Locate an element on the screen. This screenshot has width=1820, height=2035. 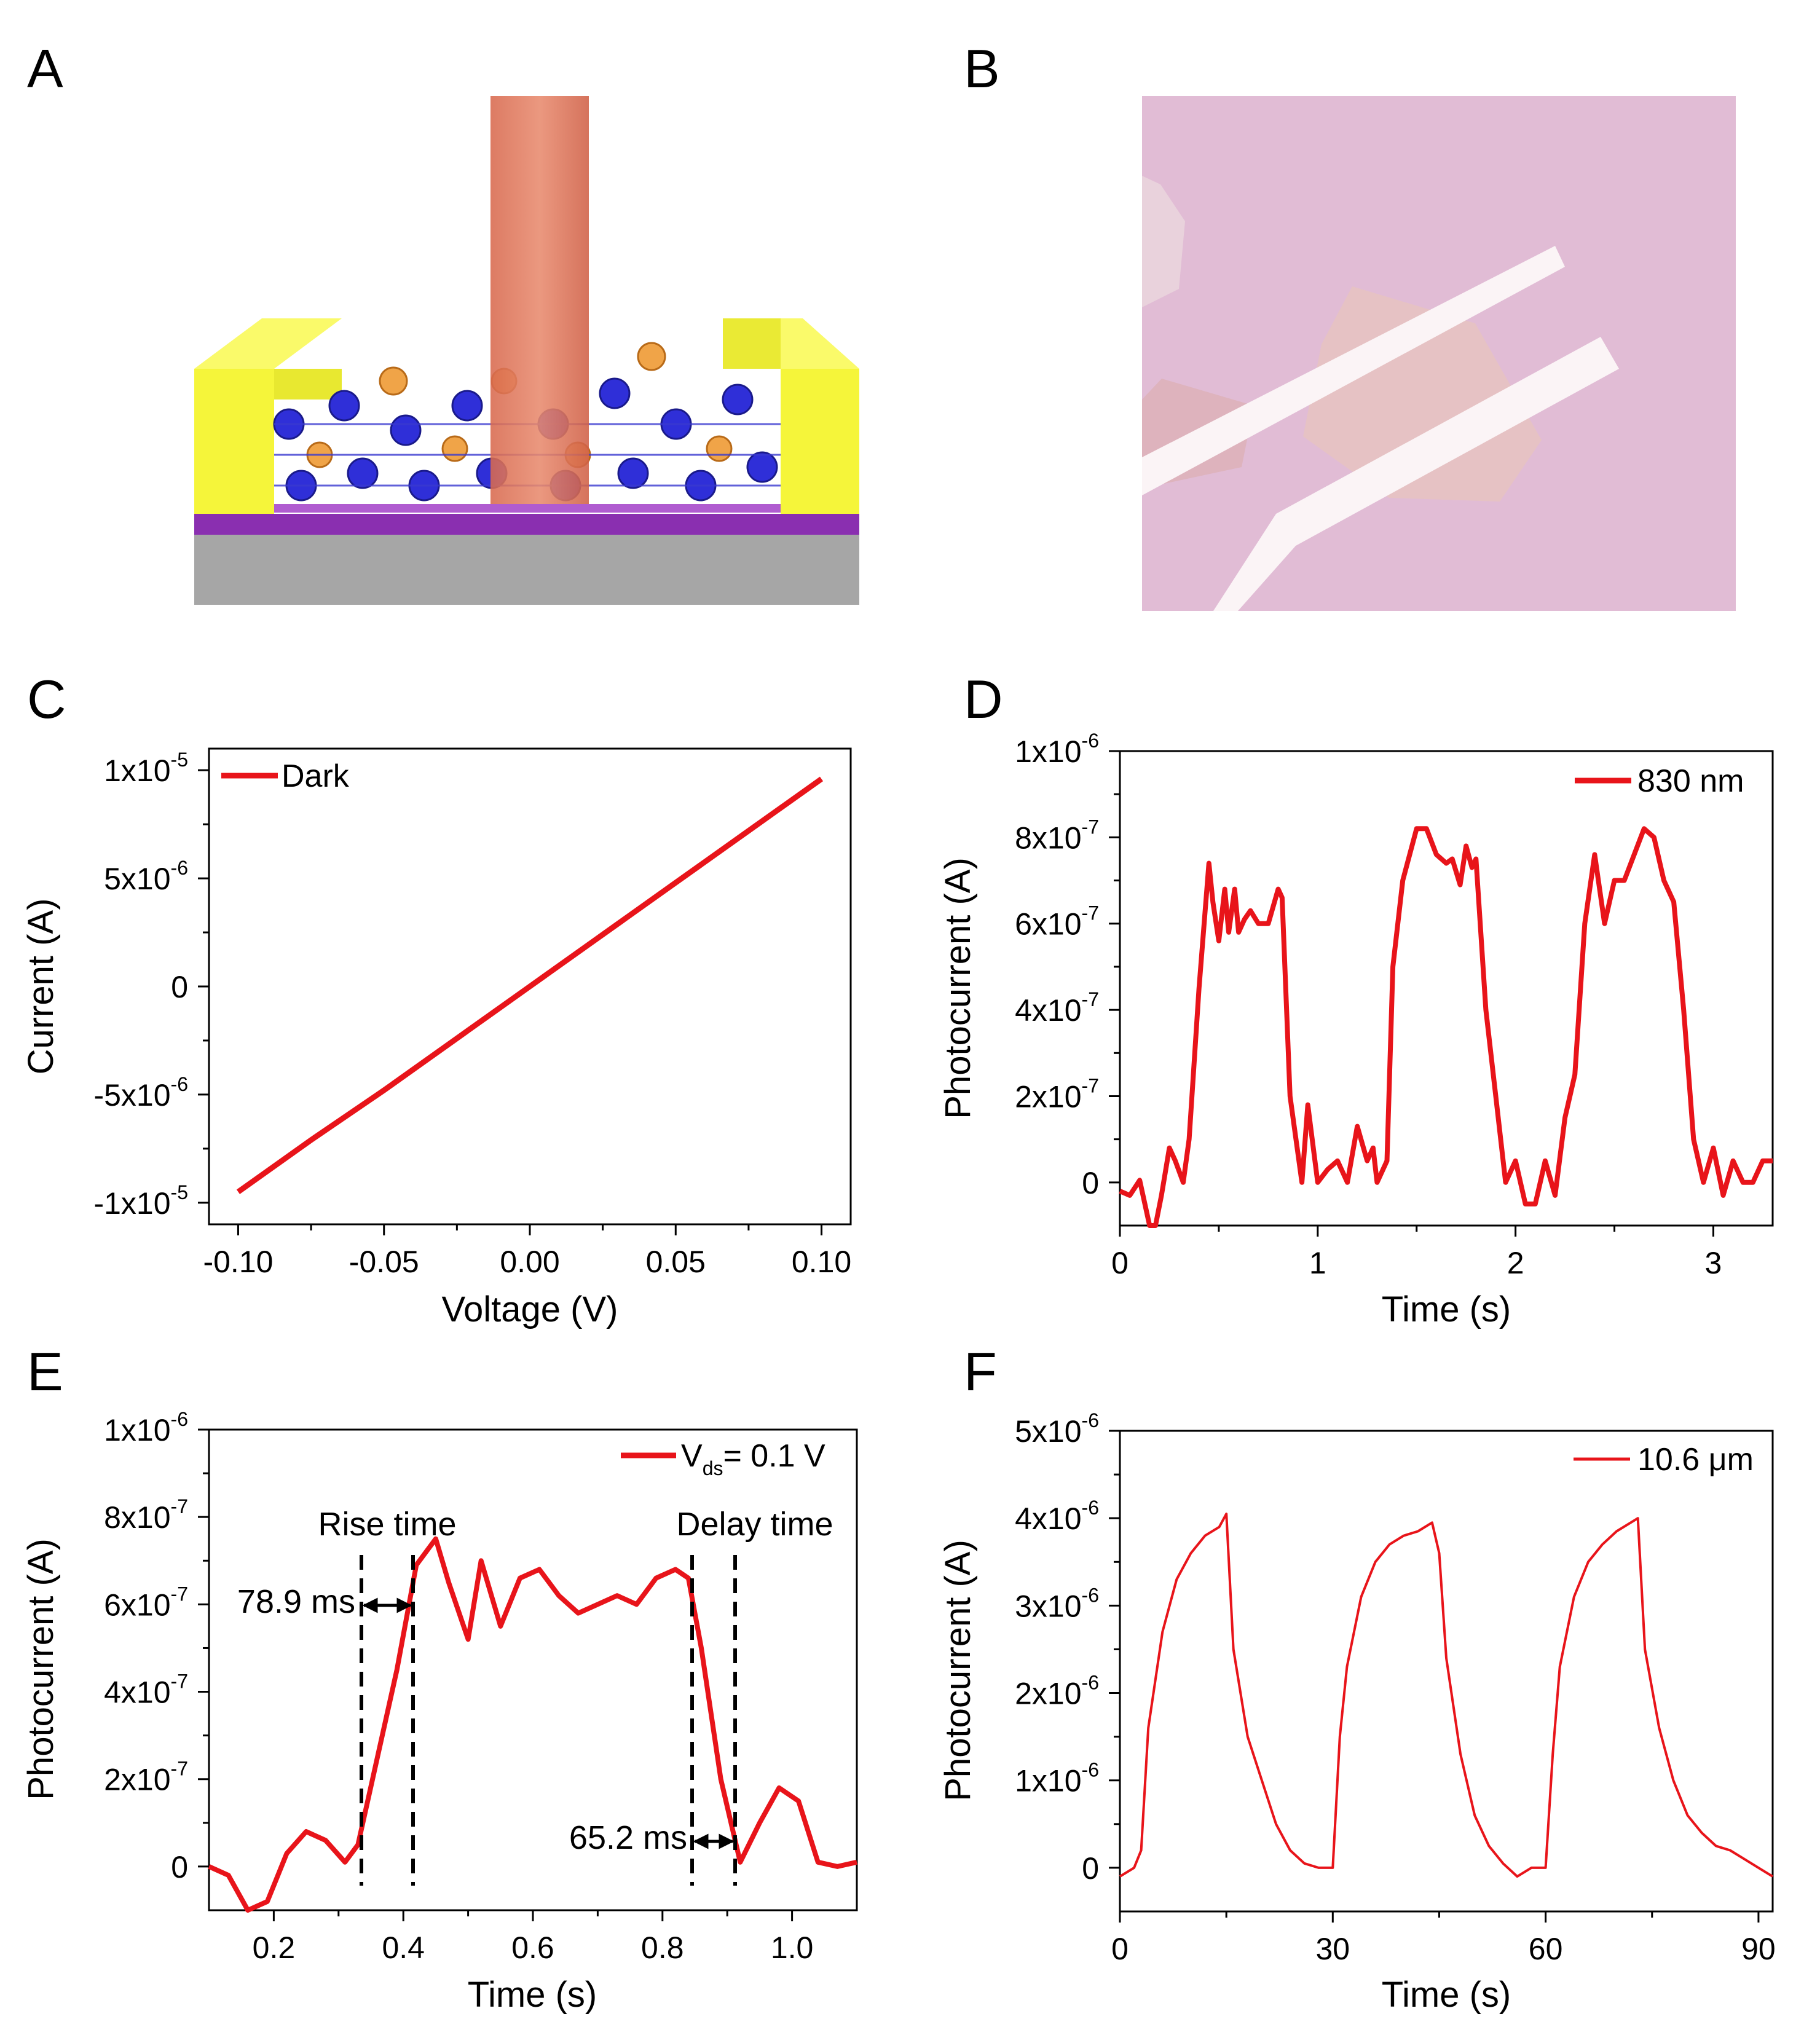
chart-e-series-vds-line is located at coordinates (532, 1725).